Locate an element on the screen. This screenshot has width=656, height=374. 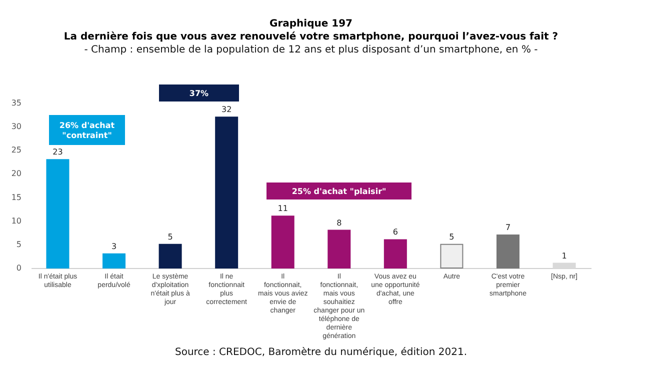
data-label: 8 is located at coordinates (339, 223).